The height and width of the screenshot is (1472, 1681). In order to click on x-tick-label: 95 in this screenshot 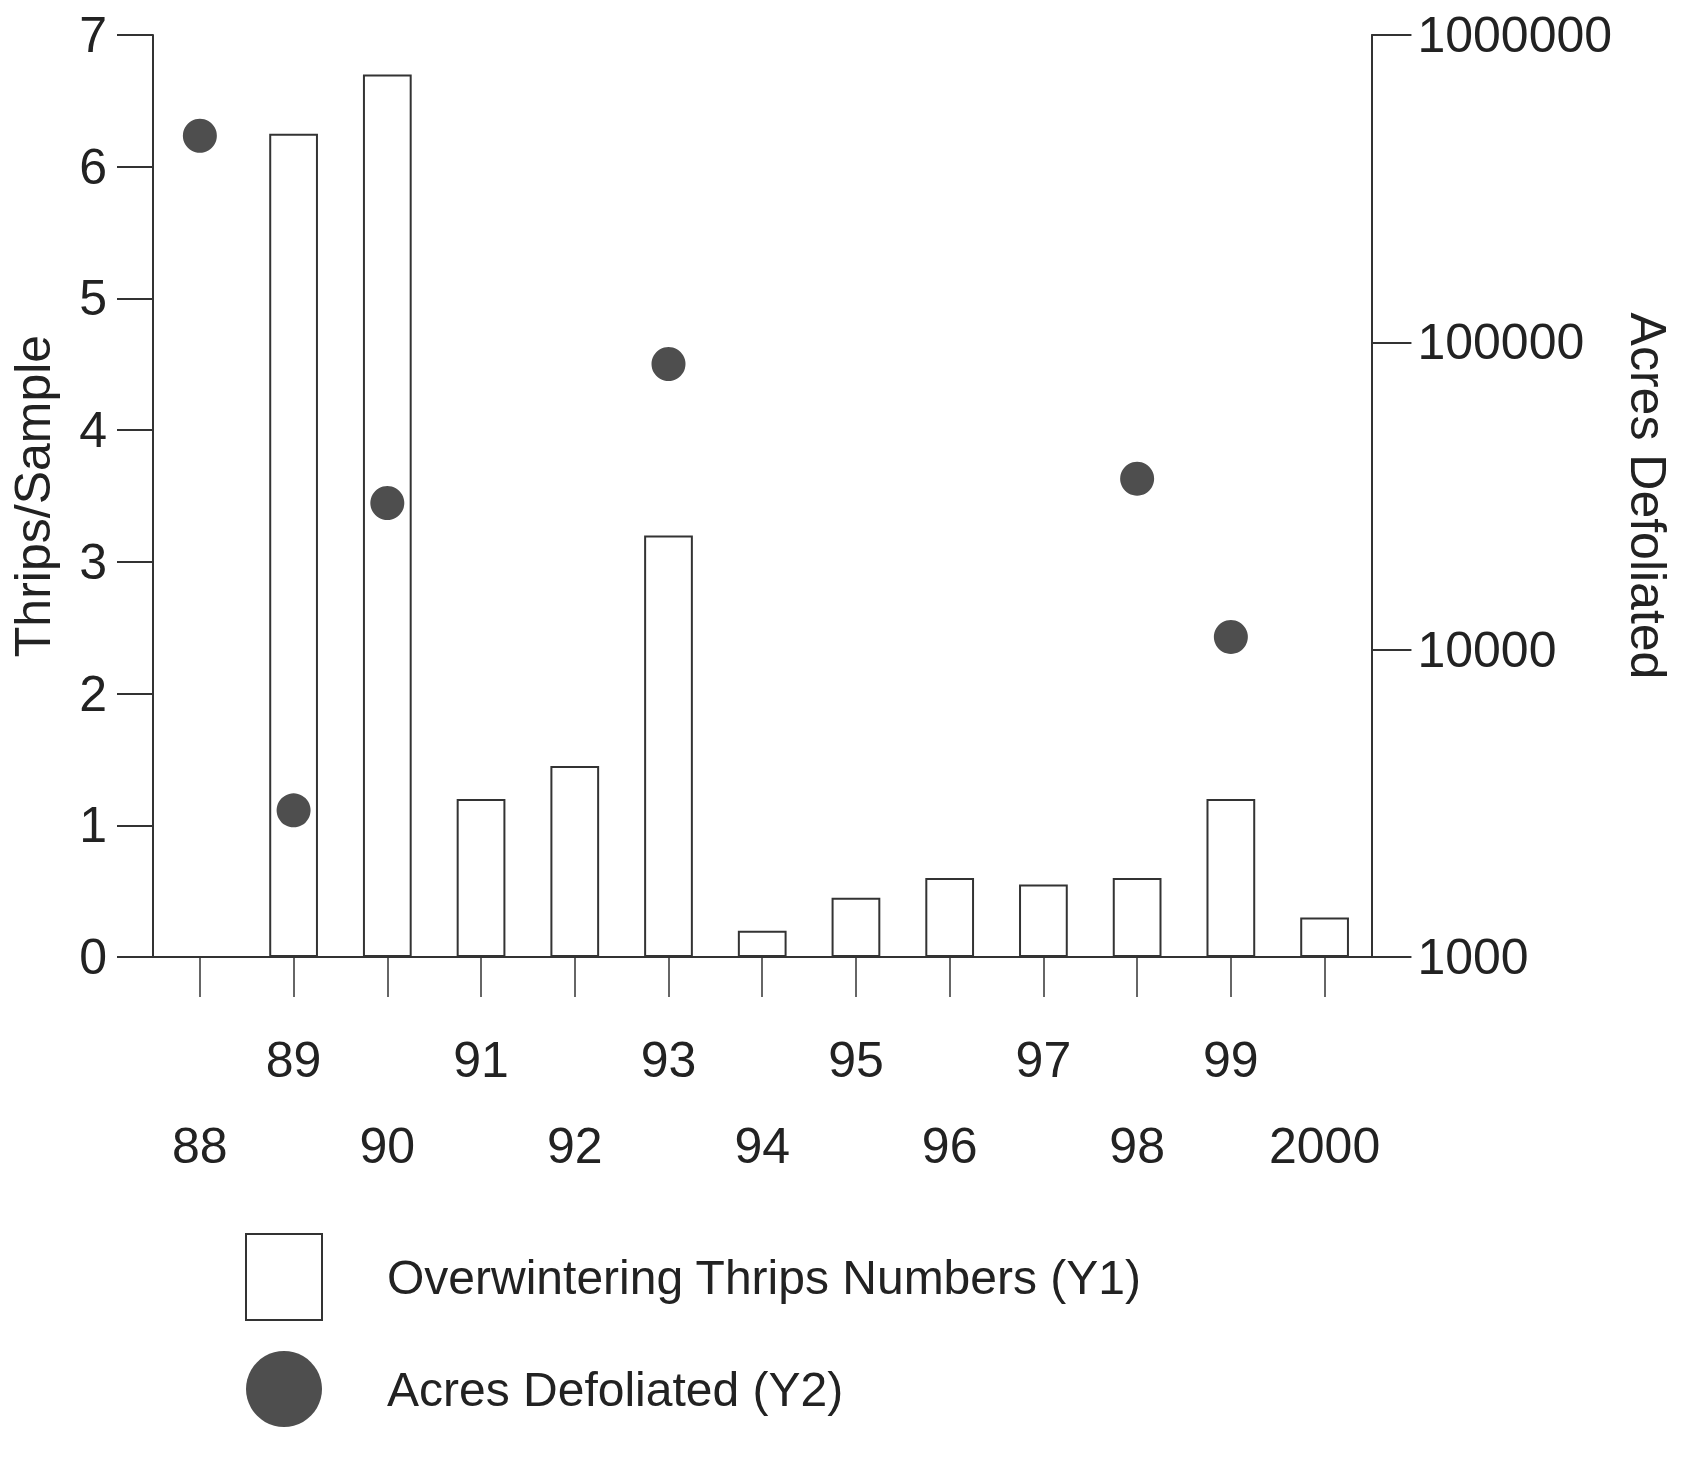, I will do `click(856, 1060)`.